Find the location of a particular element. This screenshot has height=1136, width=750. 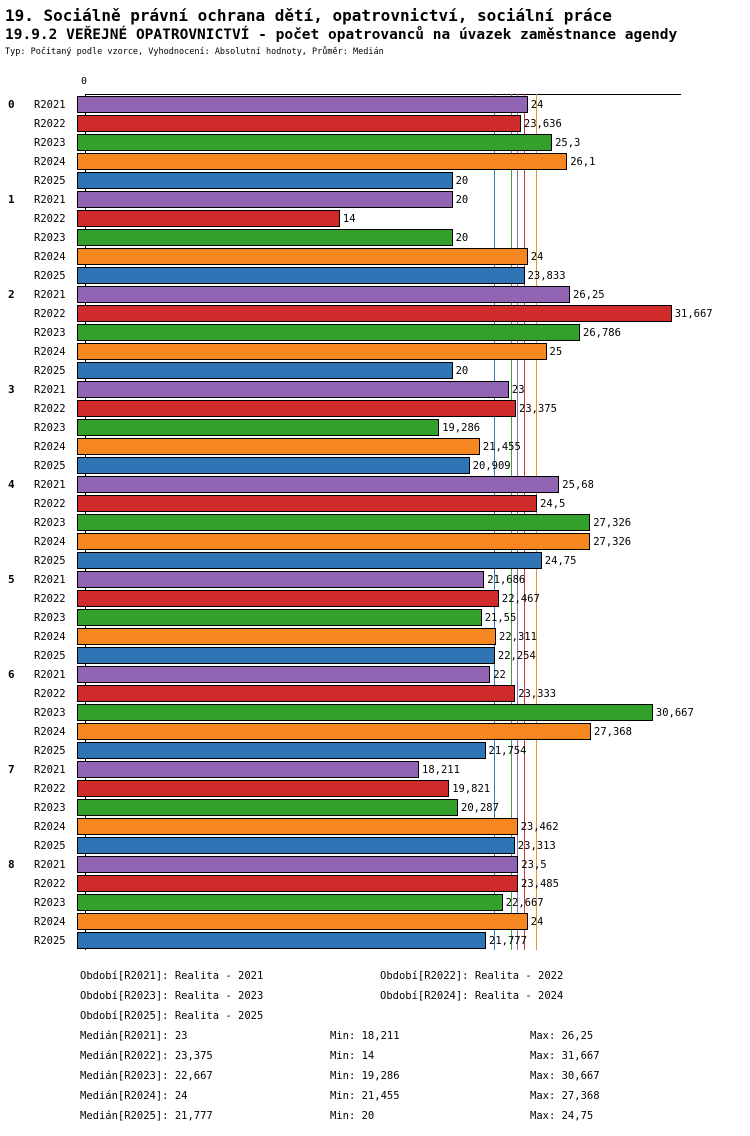

value-label: 26,25 is located at coordinates (589, 294).